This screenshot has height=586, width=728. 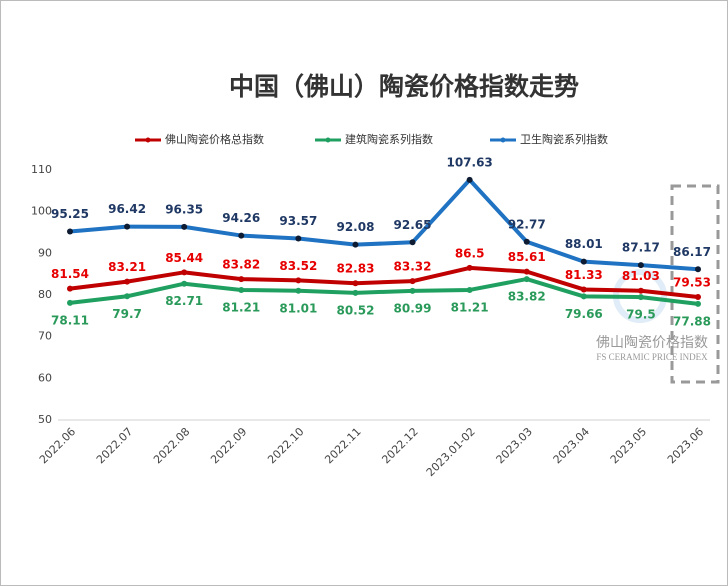 I want to click on watermark-title: 佛山陶瓷价格指数, so click(x=652, y=343).